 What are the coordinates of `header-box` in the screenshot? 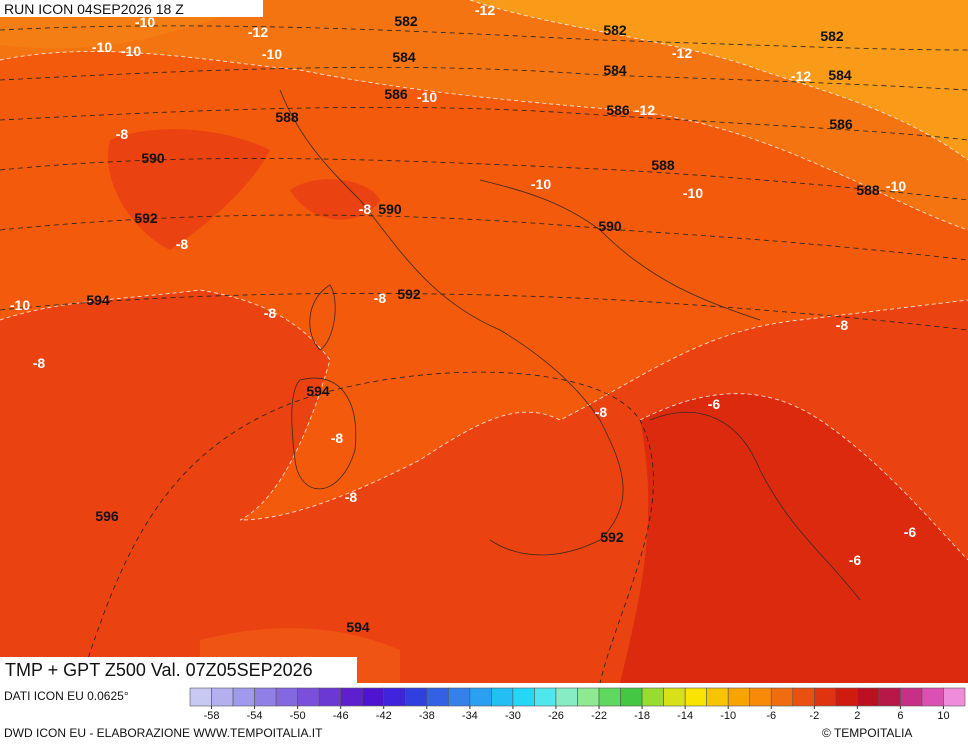 It's located at (131, 8).